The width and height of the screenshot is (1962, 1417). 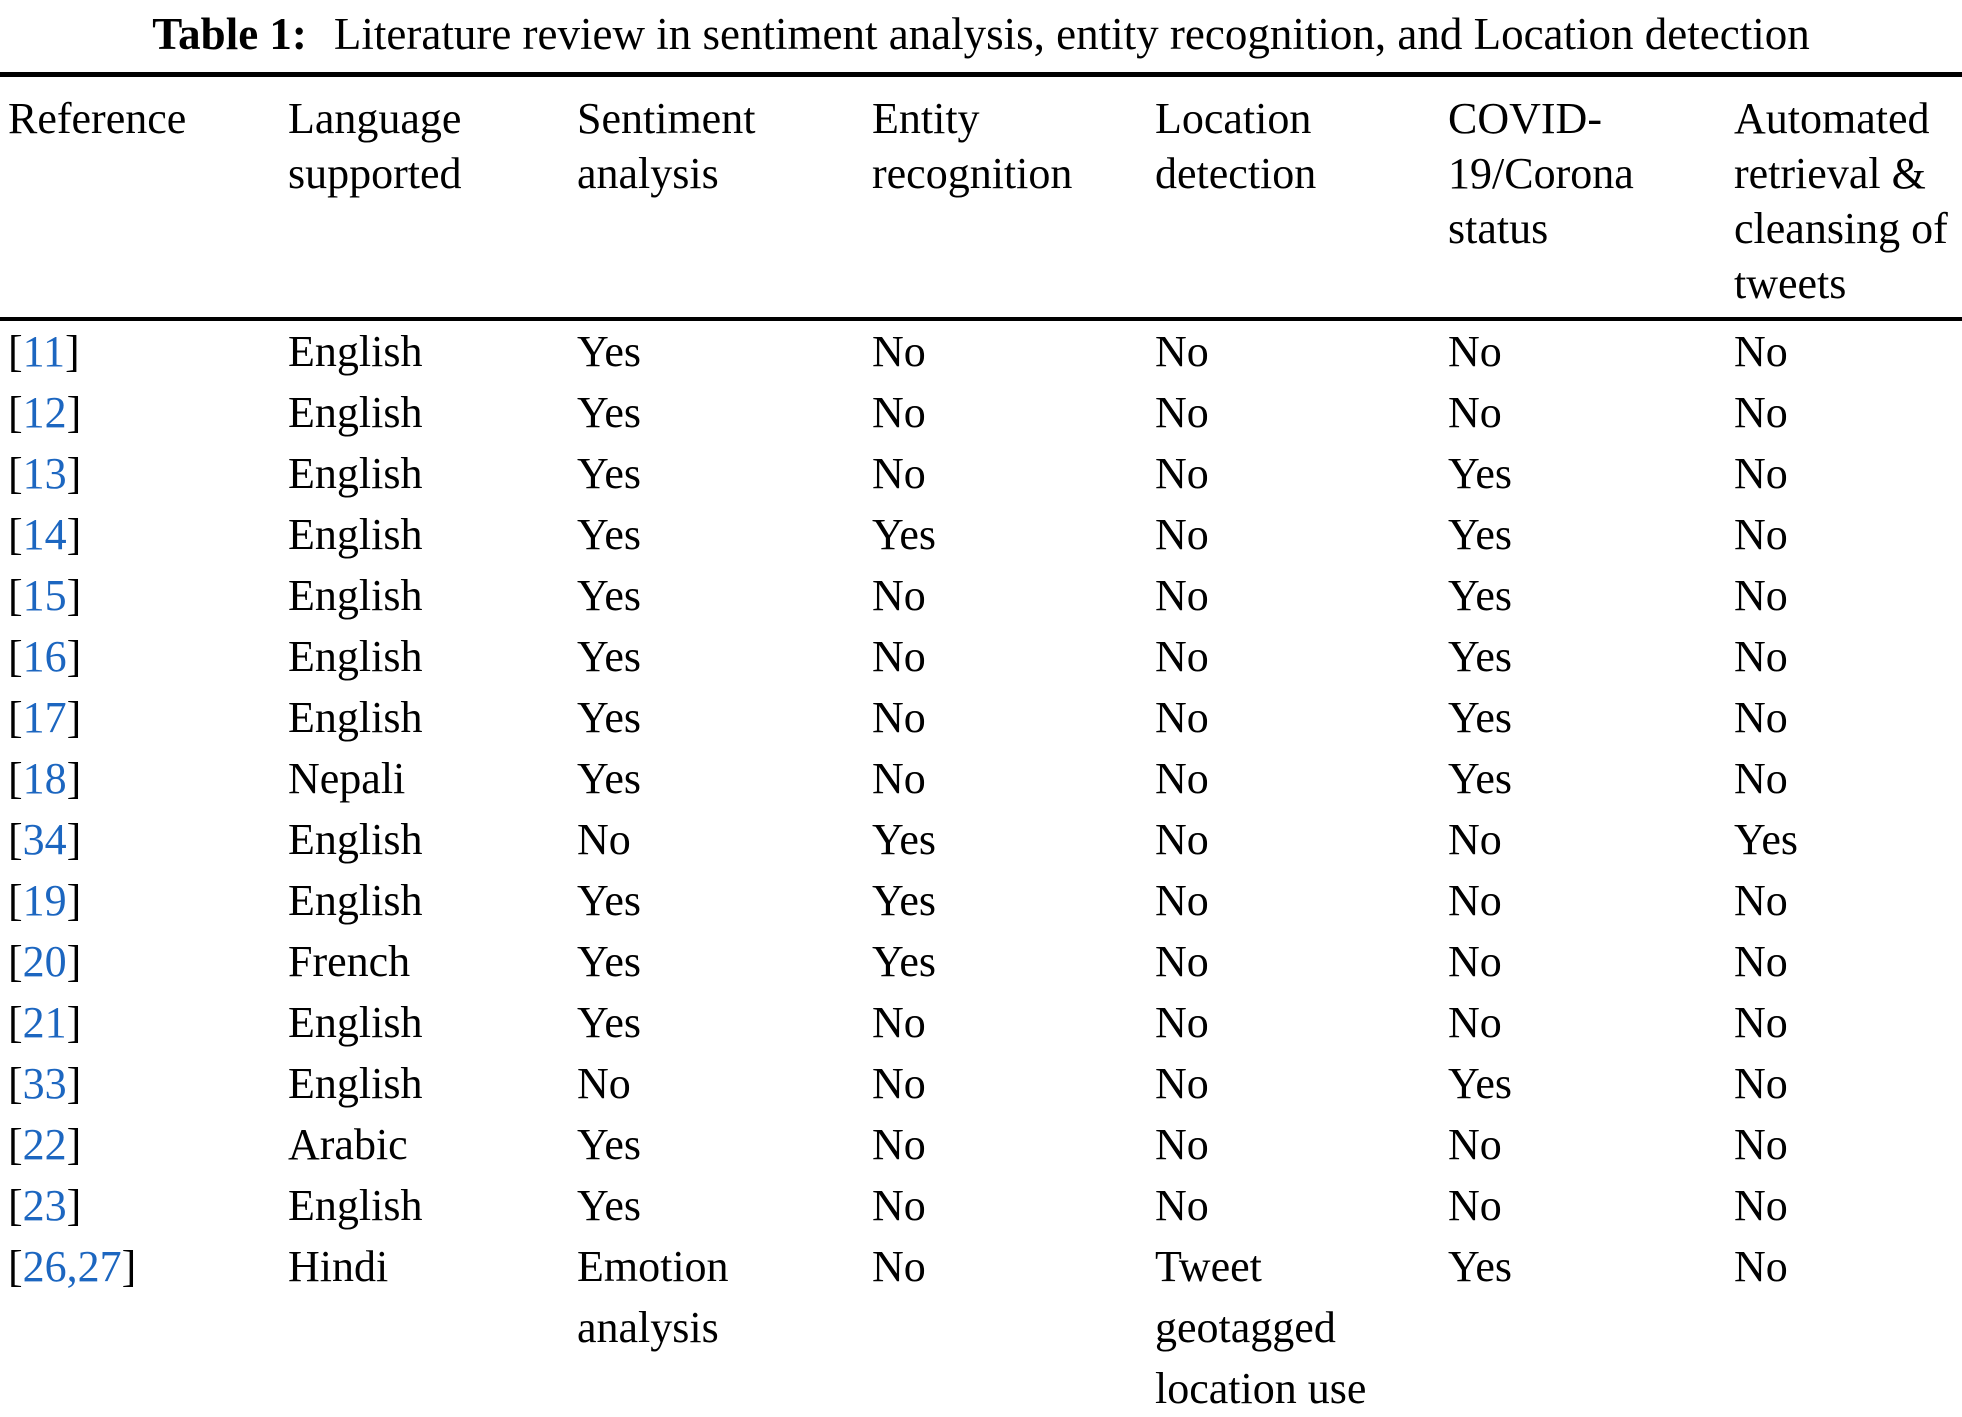 I want to click on table-row: [22] Arabic Yes No No No No, so click(x=981, y=1144).